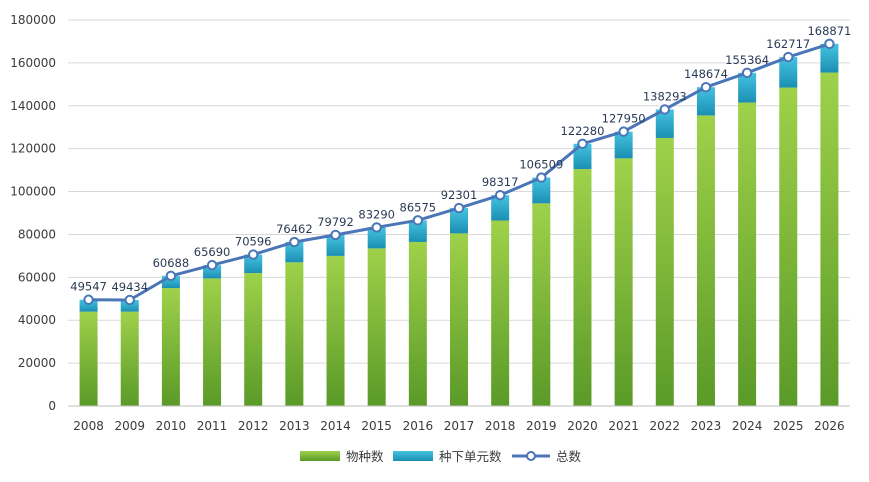  What do you see at coordinates (418, 207) in the screenshot?
I see `total-data-label: 86575` at bounding box center [418, 207].